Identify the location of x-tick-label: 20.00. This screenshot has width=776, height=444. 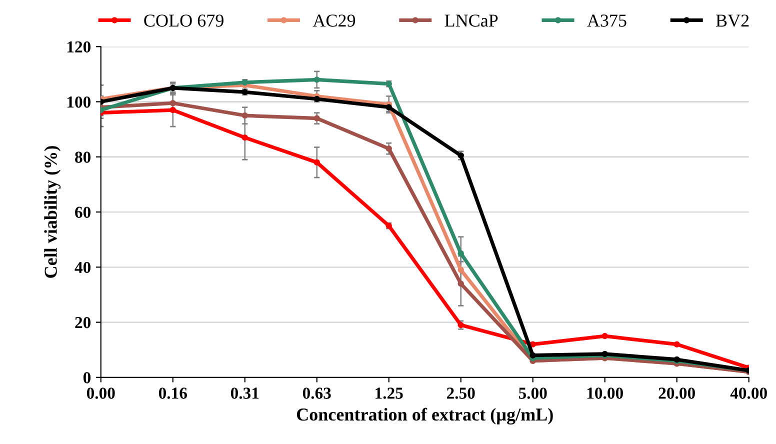
(676, 393).